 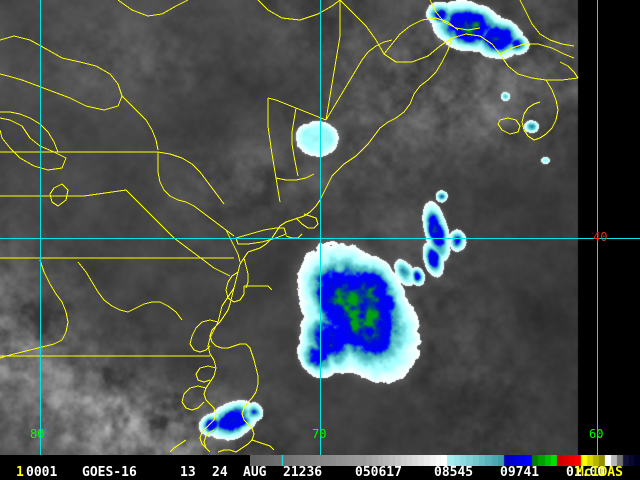 What do you see at coordinates (220, 472) in the screenshot?
I see `day-field: 24` at bounding box center [220, 472].